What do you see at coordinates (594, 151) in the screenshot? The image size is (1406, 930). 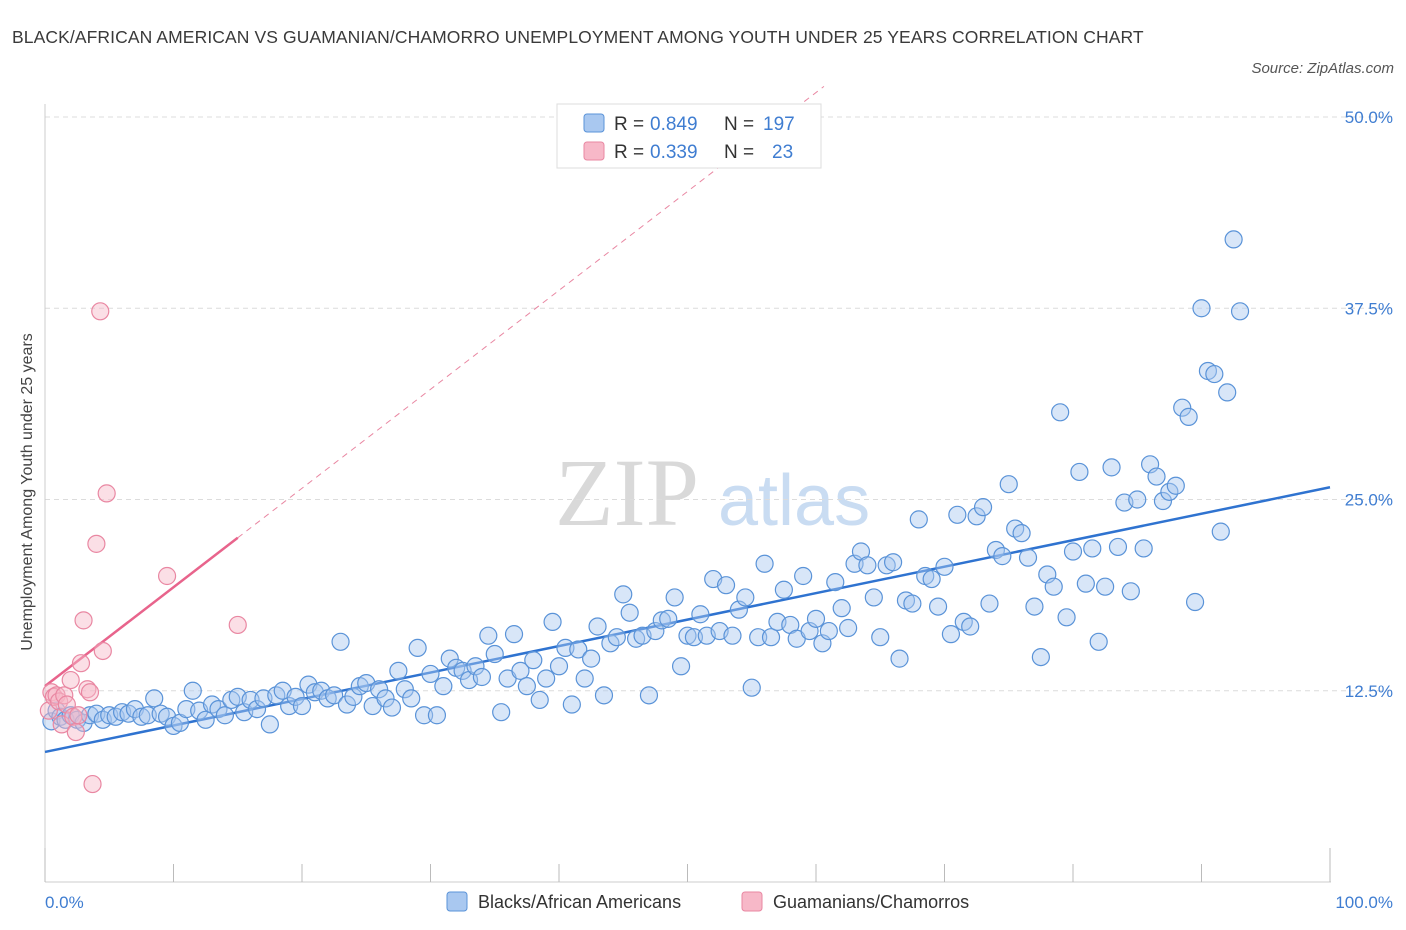 I see `legend-swatch-pink` at bounding box center [594, 151].